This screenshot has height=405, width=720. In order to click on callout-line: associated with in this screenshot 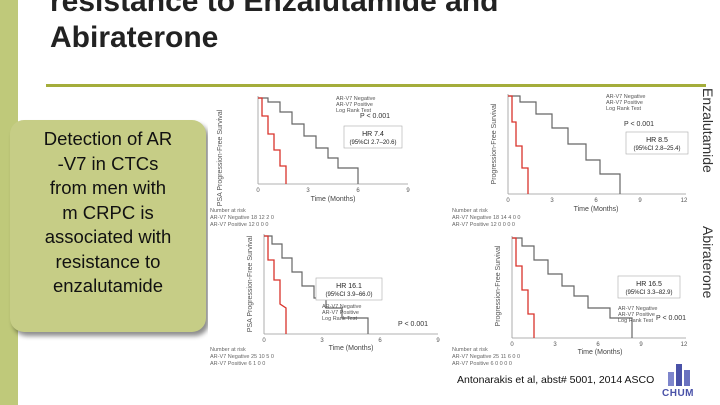, I will do `click(108, 236)`.